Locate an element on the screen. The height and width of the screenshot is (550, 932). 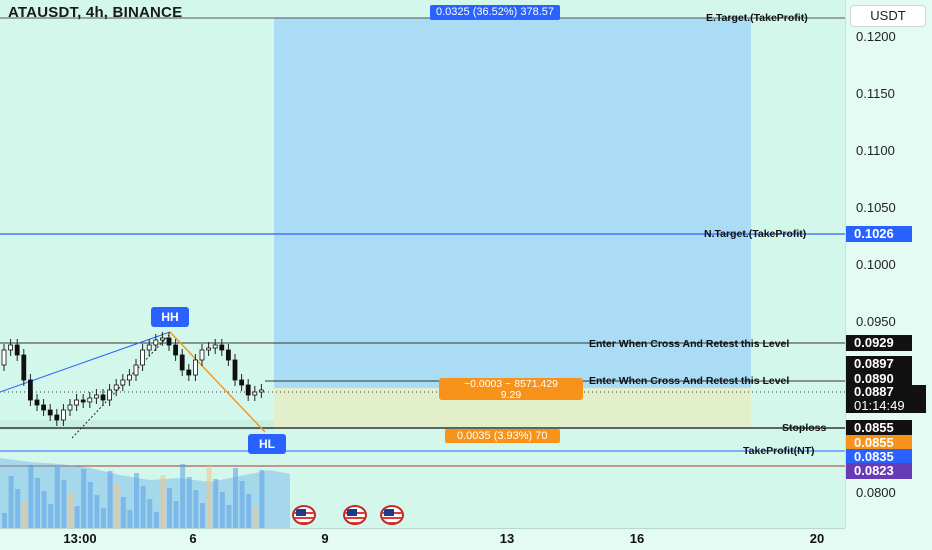
risk-info-label: 0.0035 (3.93%) 70 is located at coordinates (502, 436).